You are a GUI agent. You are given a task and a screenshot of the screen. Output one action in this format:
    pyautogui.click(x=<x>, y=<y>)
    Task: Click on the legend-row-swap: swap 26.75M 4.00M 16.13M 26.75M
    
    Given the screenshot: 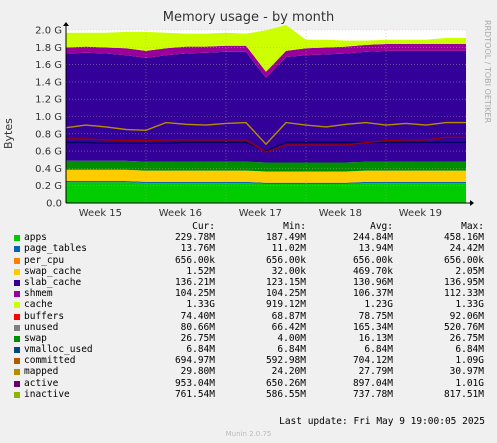 What is the action you would take?
    pyautogui.click(x=252, y=338)
    